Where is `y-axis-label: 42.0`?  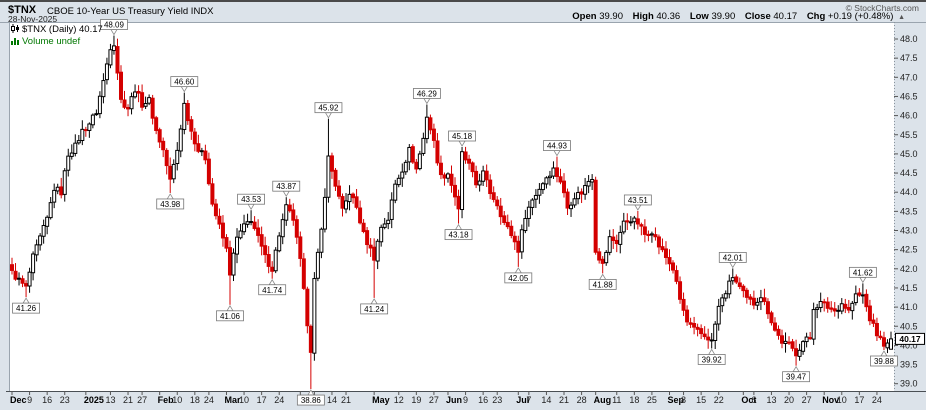 y-axis-label: 42.0 is located at coordinates (909, 269).